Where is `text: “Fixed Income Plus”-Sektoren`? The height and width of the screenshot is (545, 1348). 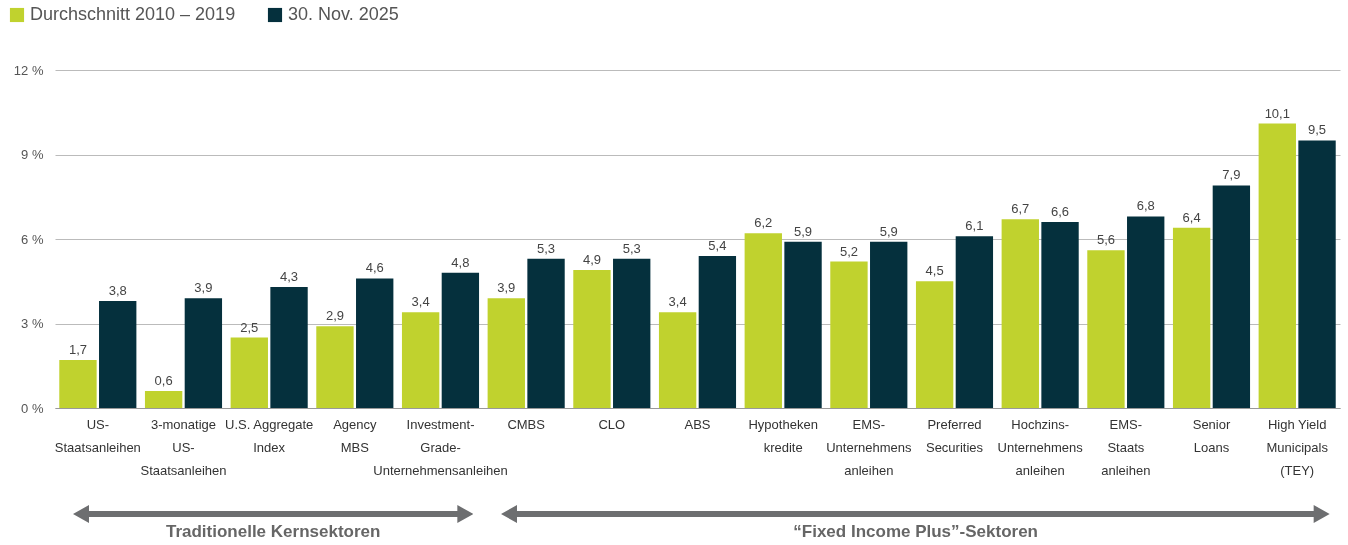 text: “Fixed Income Plus”-Sektoren is located at coordinates (915, 532).